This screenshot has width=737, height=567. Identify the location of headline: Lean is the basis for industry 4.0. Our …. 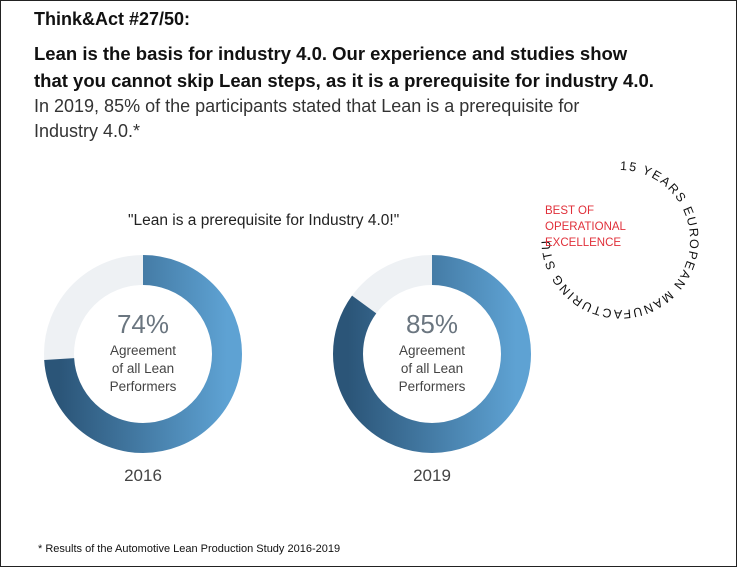
(379, 67).